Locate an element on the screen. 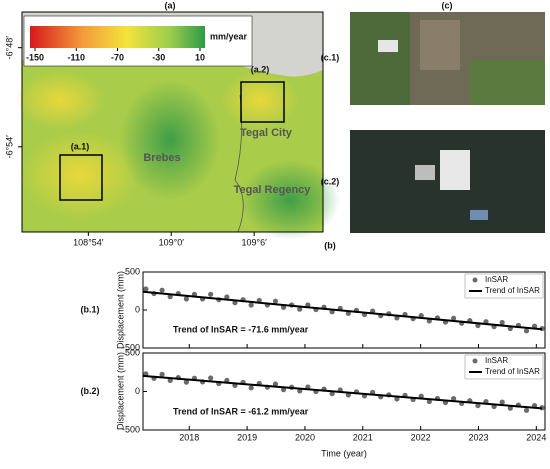 This screenshot has height=469, width=550. x-tick-label: 2019 is located at coordinates (247, 437).